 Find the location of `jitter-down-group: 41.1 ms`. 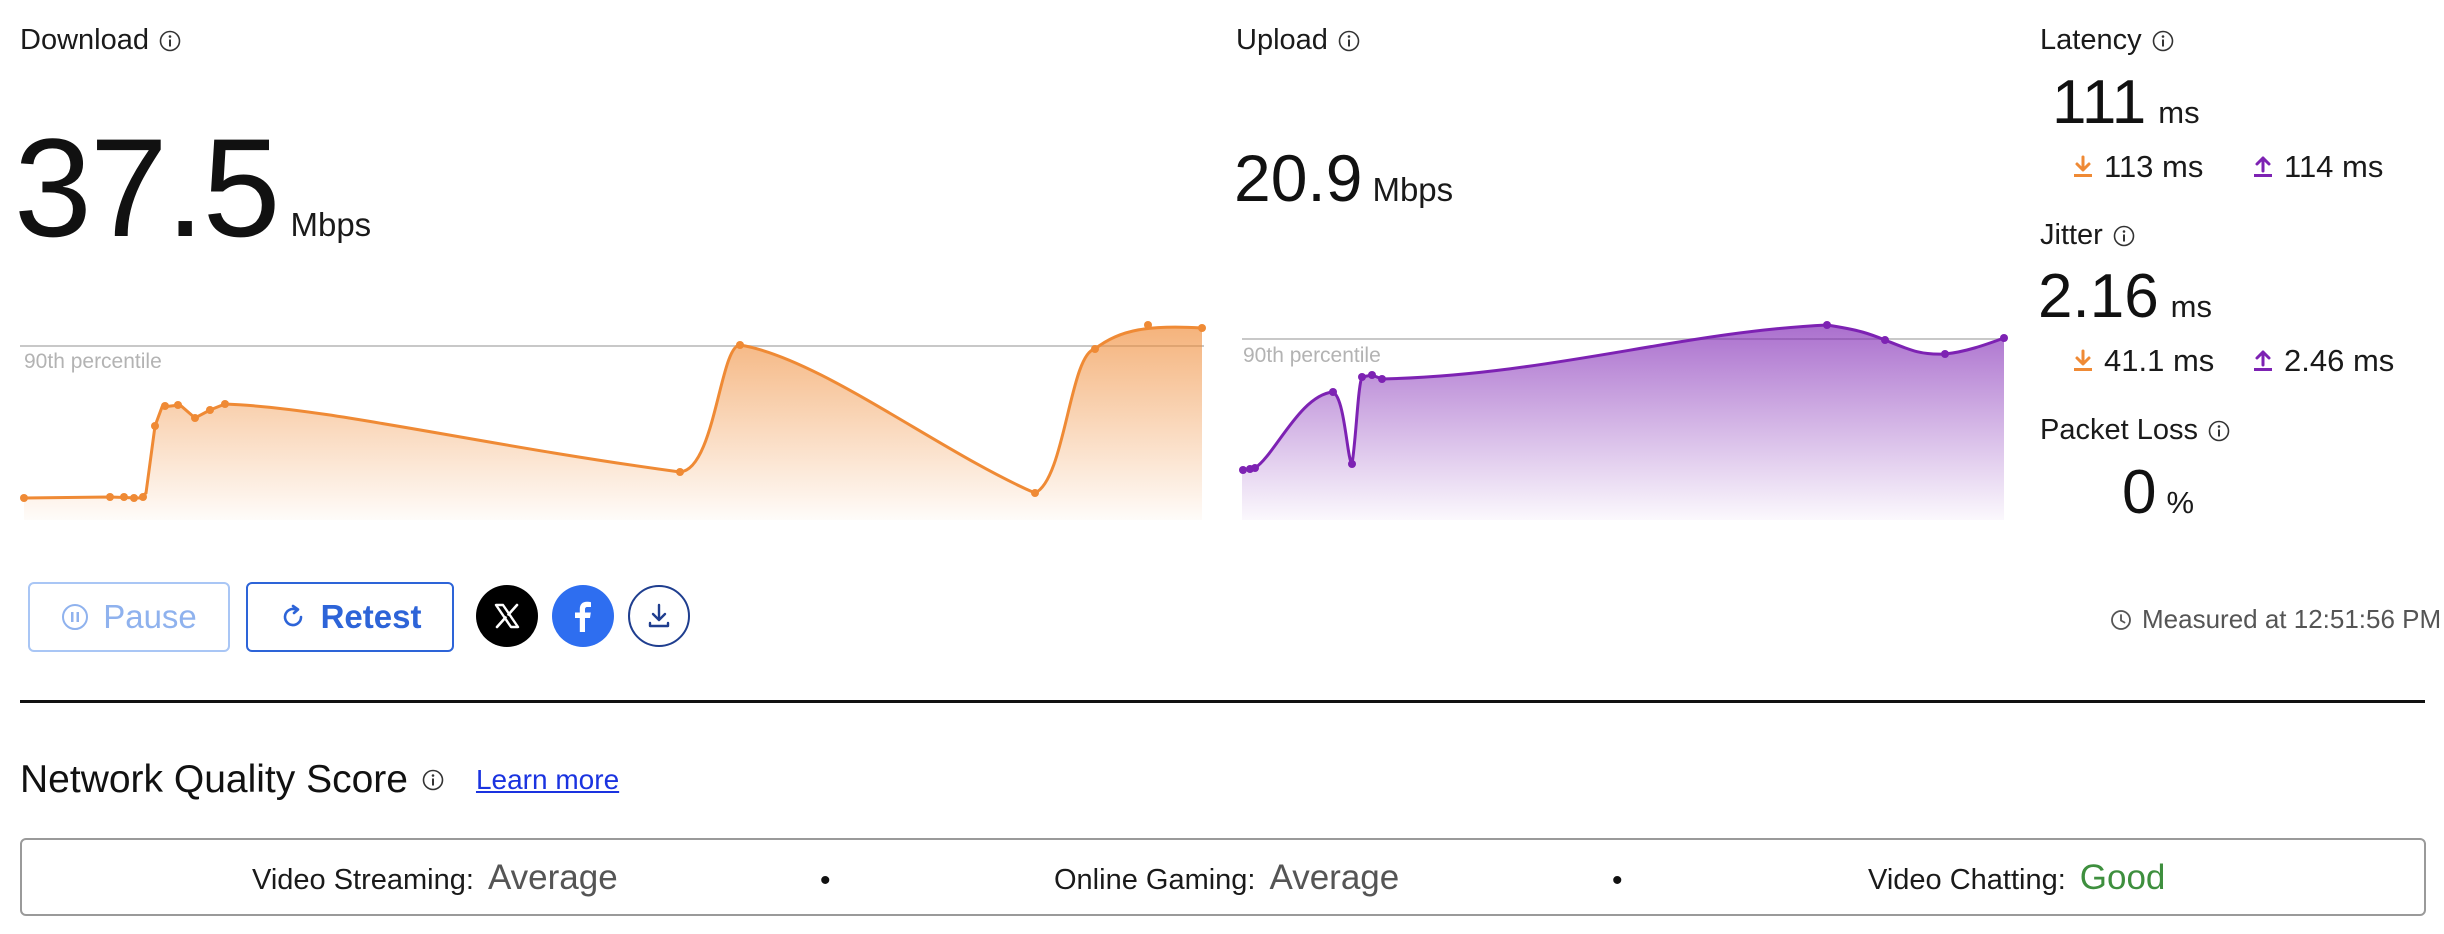

jitter-down-group: 41.1 ms is located at coordinates (2143, 361).